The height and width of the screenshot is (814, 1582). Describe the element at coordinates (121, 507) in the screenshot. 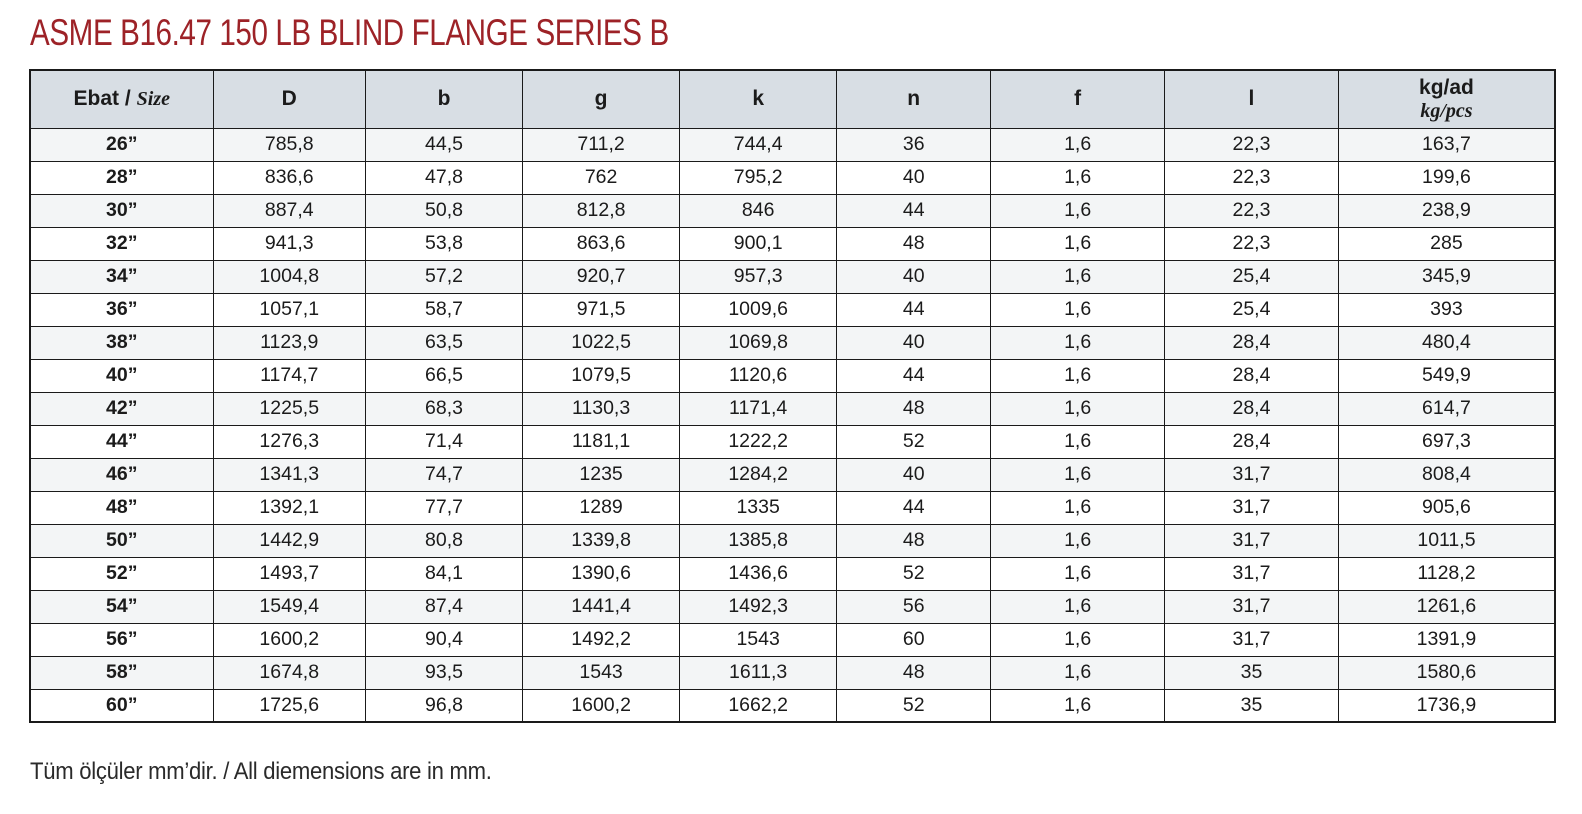

I see `size-cell: 48”` at that location.